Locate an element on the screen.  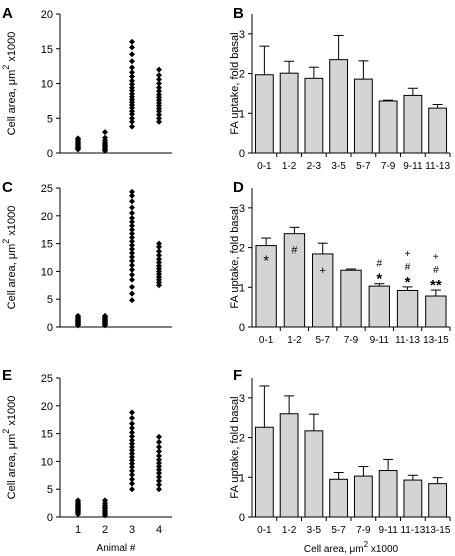
y-tick-label: 10 is located at coordinates (47, 272).